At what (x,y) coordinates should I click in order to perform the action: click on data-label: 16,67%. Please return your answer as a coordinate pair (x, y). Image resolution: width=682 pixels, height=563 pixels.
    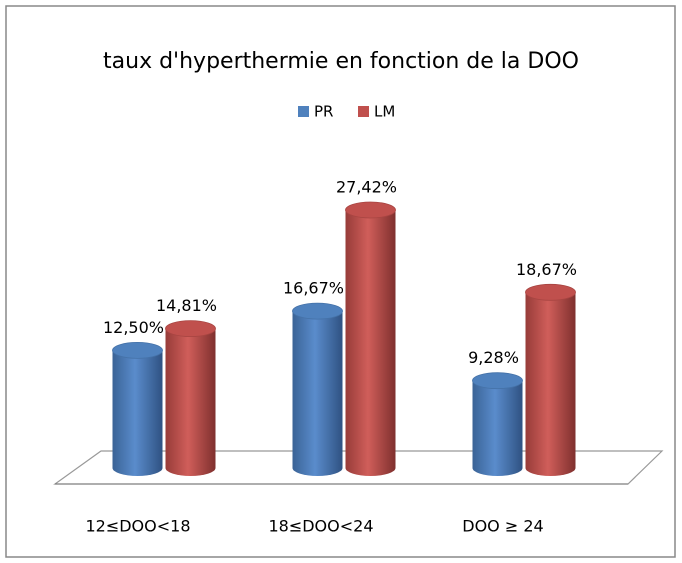
    Looking at the image, I should click on (313, 288).